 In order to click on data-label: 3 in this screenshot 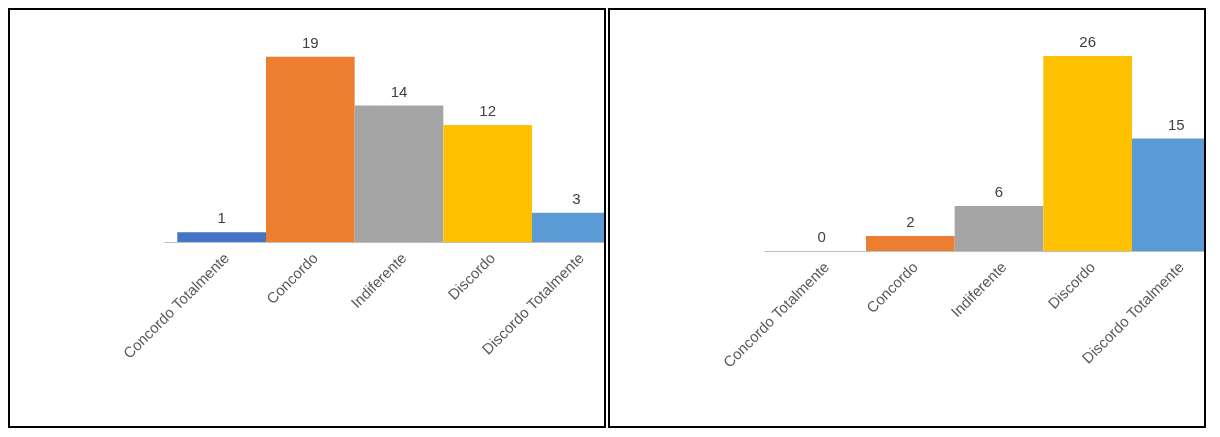, I will do `click(576, 198)`.